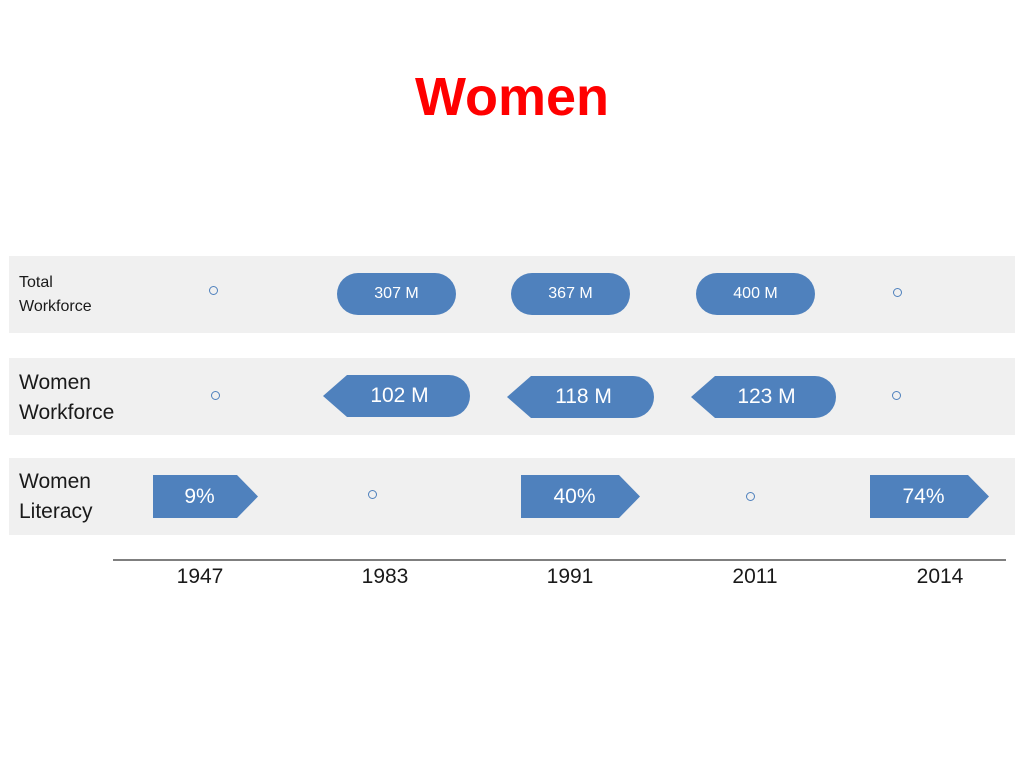 The image size is (1024, 768). What do you see at coordinates (923, 496) in the screenshot?
I see `women-literacy-2014-value: 74%` at bounding box center [923, 496].